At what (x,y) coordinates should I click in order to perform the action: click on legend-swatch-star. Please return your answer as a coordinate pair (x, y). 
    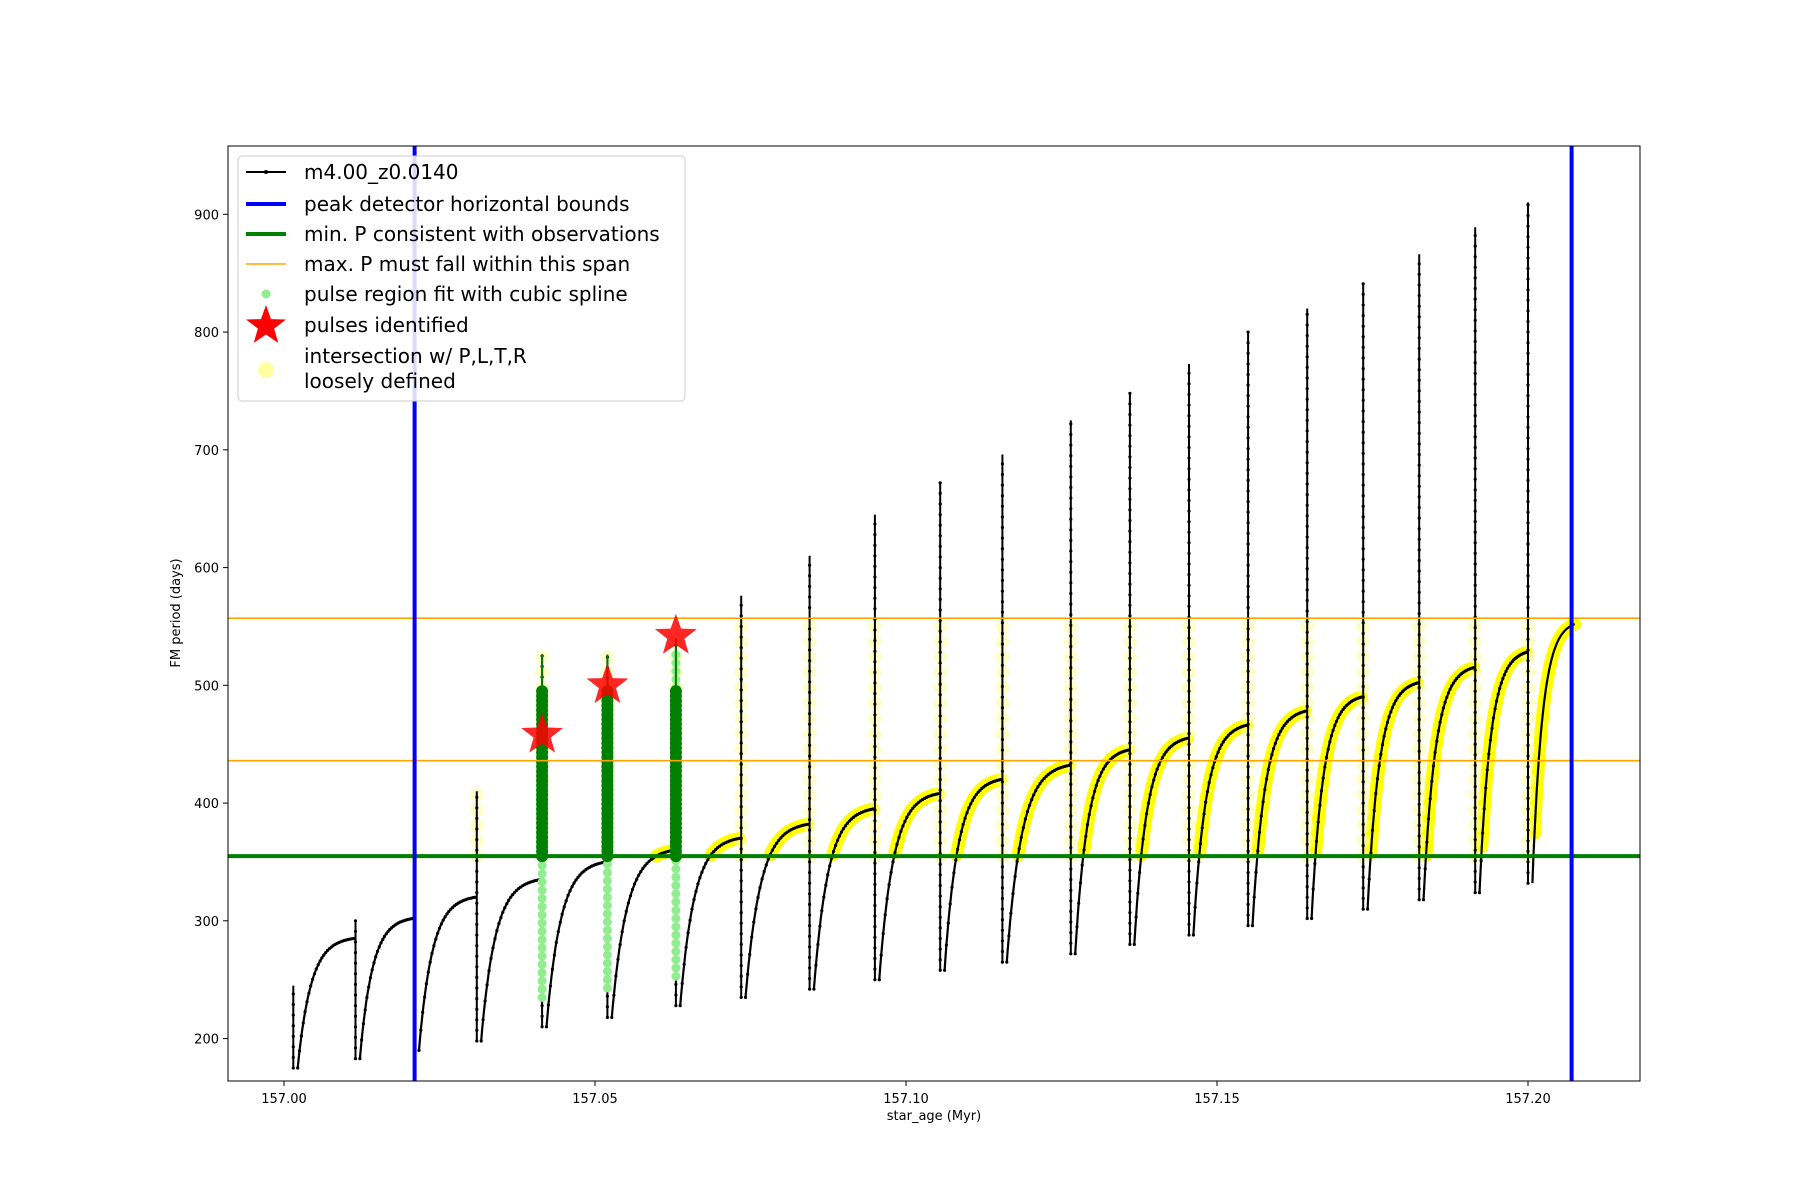
    Looking at the image, I should click on (266, 324).